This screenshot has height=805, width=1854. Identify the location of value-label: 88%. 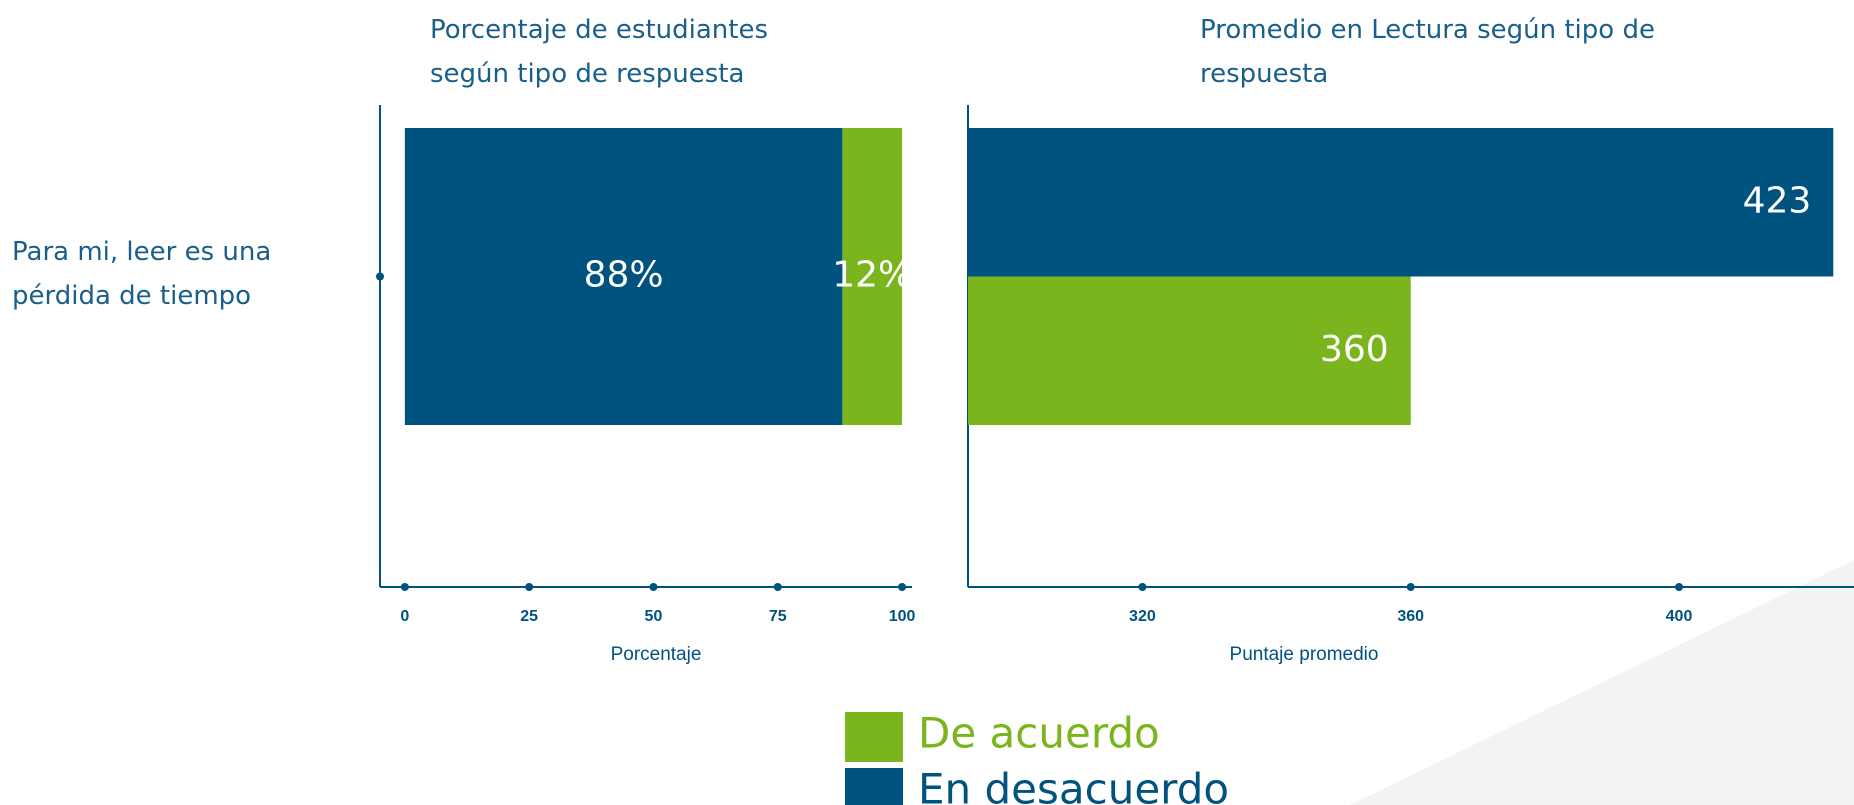
(624, 275).